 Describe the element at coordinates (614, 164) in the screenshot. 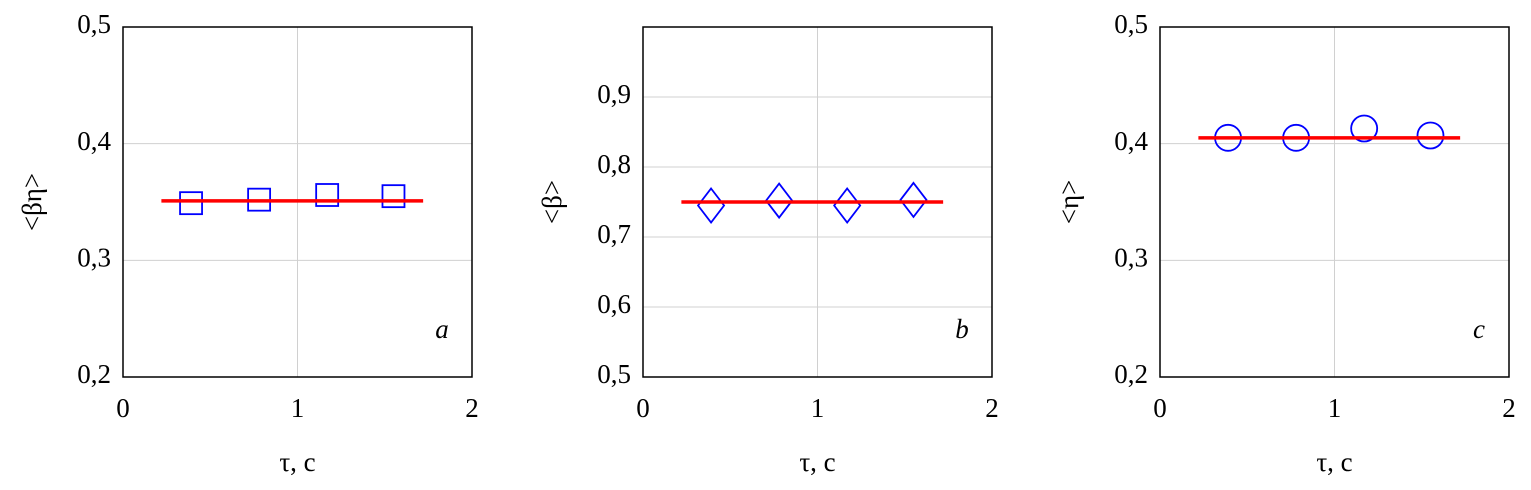

I see `y-tick-label: 0,8` at that location.